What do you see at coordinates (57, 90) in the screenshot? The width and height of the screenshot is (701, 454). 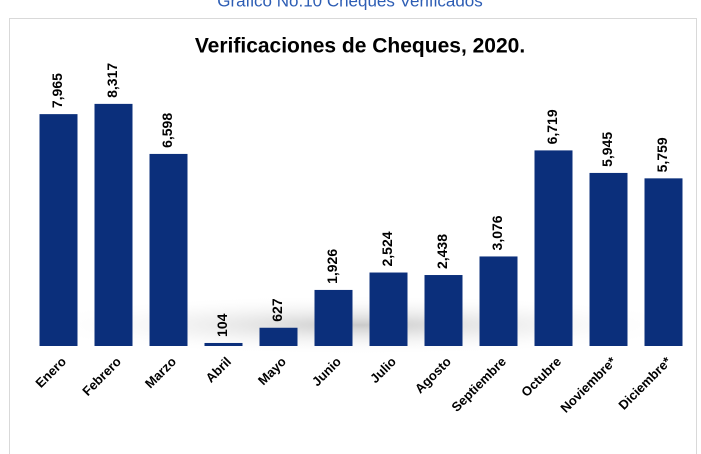 I see `value-label: 7,965` at bounding box center [57, 90].